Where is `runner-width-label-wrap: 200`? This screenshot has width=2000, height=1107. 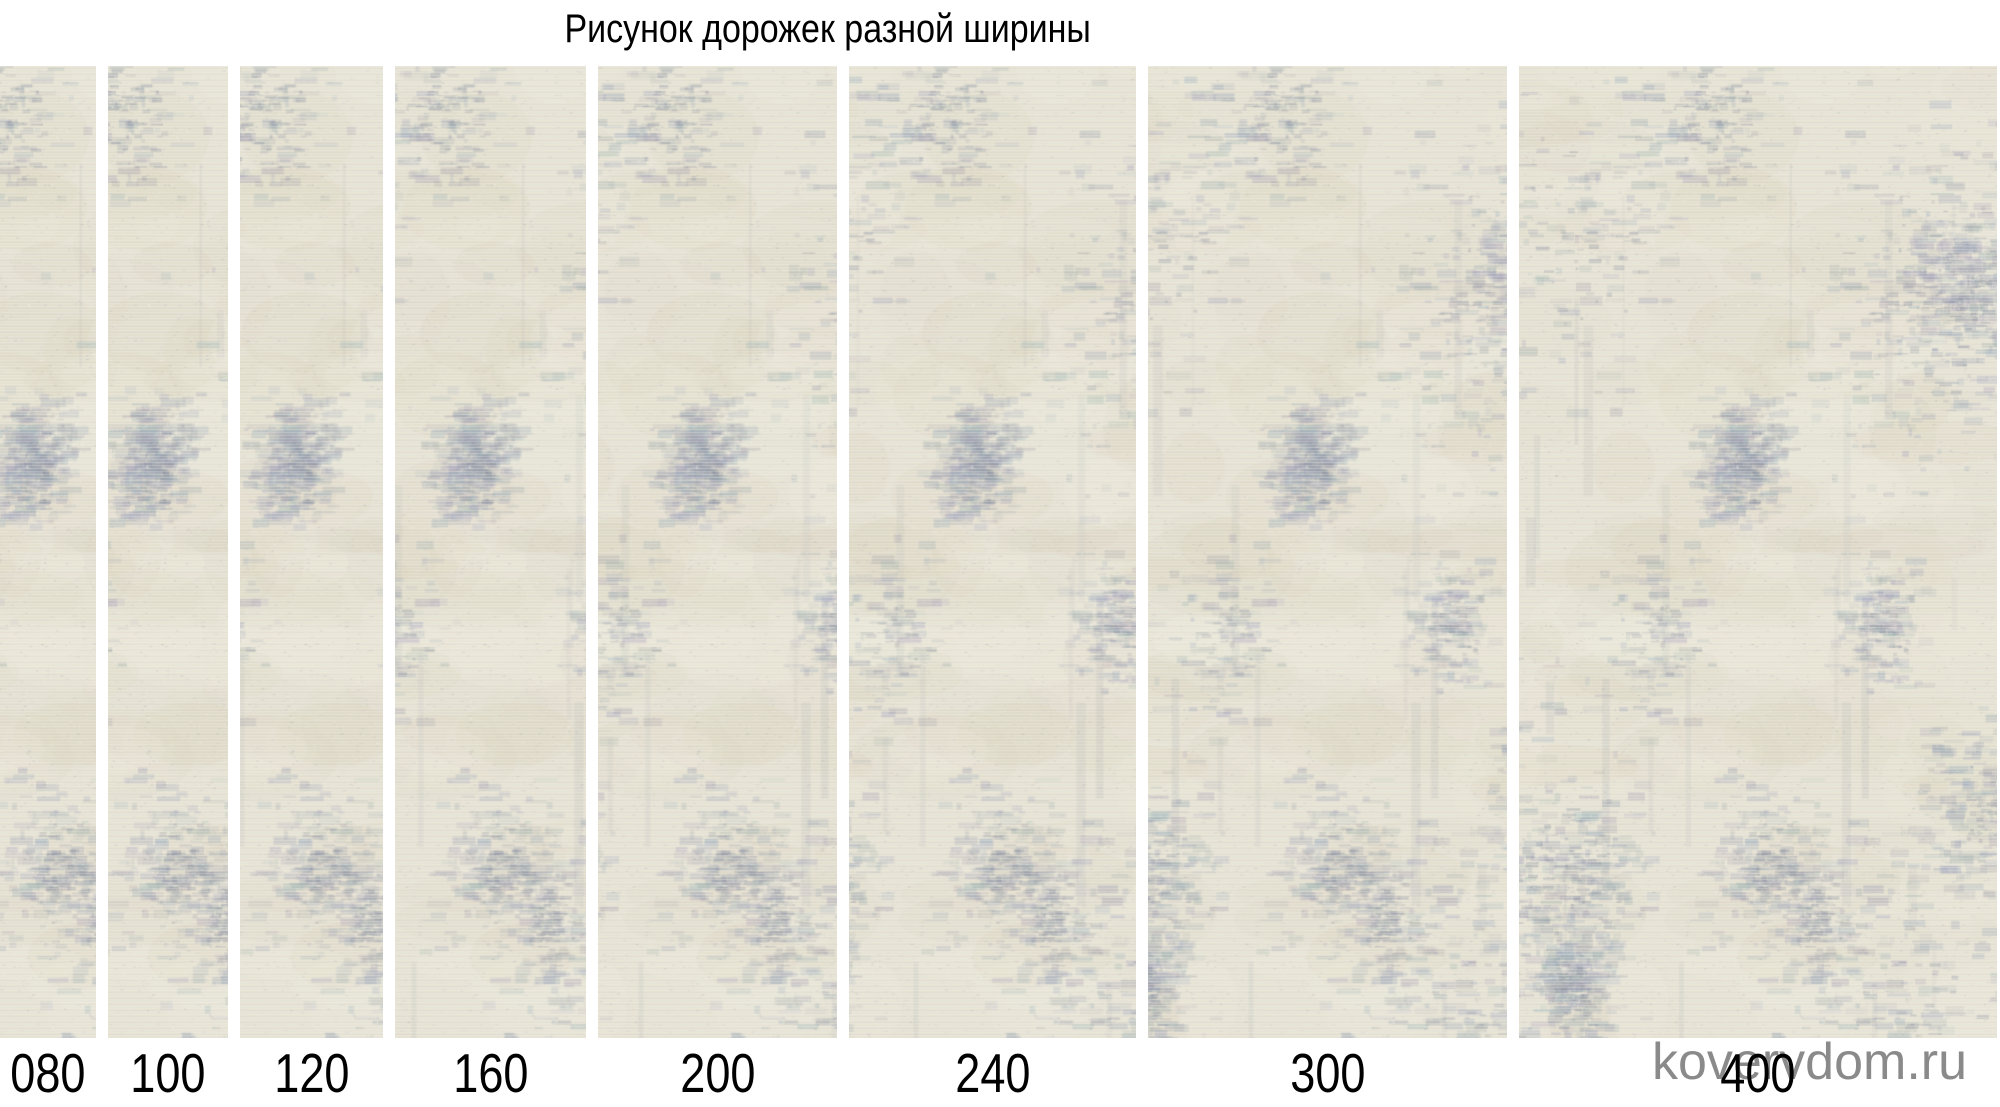
runner-width-label-wrap: 200 is located at coordinates (717, 1073).